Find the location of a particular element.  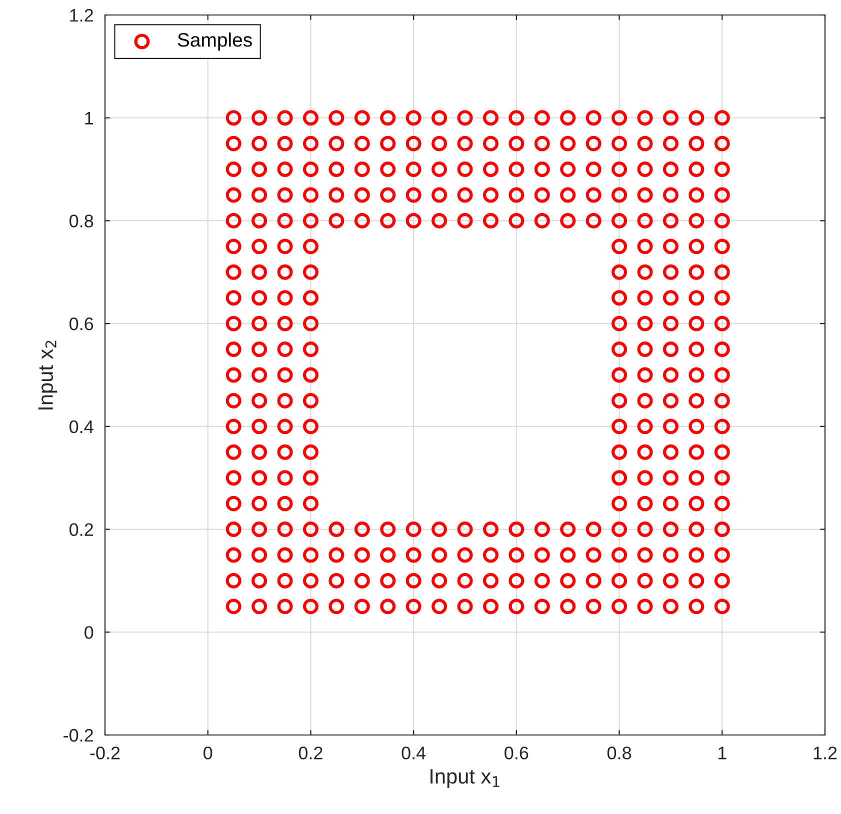

x-tick-label: 1.2 is located at coordinates (825, 753).